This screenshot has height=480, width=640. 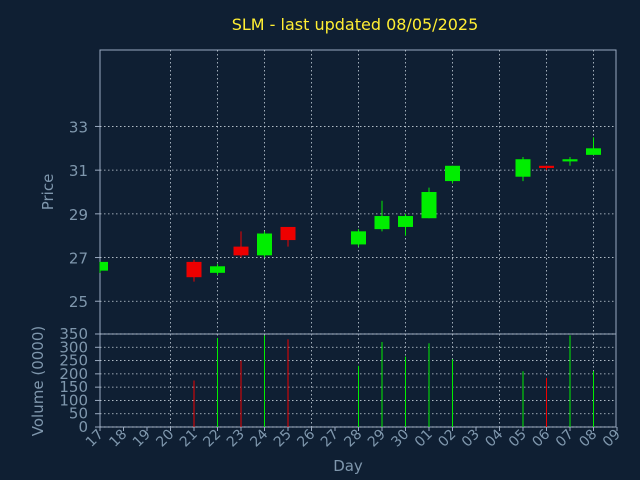 I want to click on volume-tick-label: 150, so click(x=73, y=387).